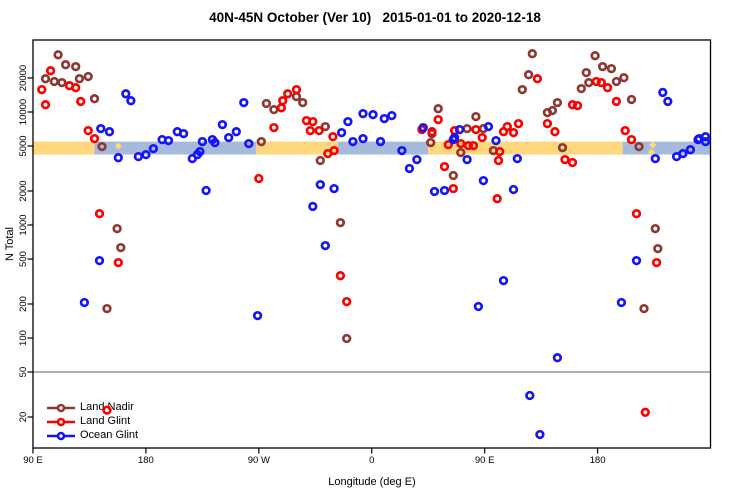  Describe the element at coordinates (23, 372) in the screenshot. I see `y-tick-label: 50` at that location.